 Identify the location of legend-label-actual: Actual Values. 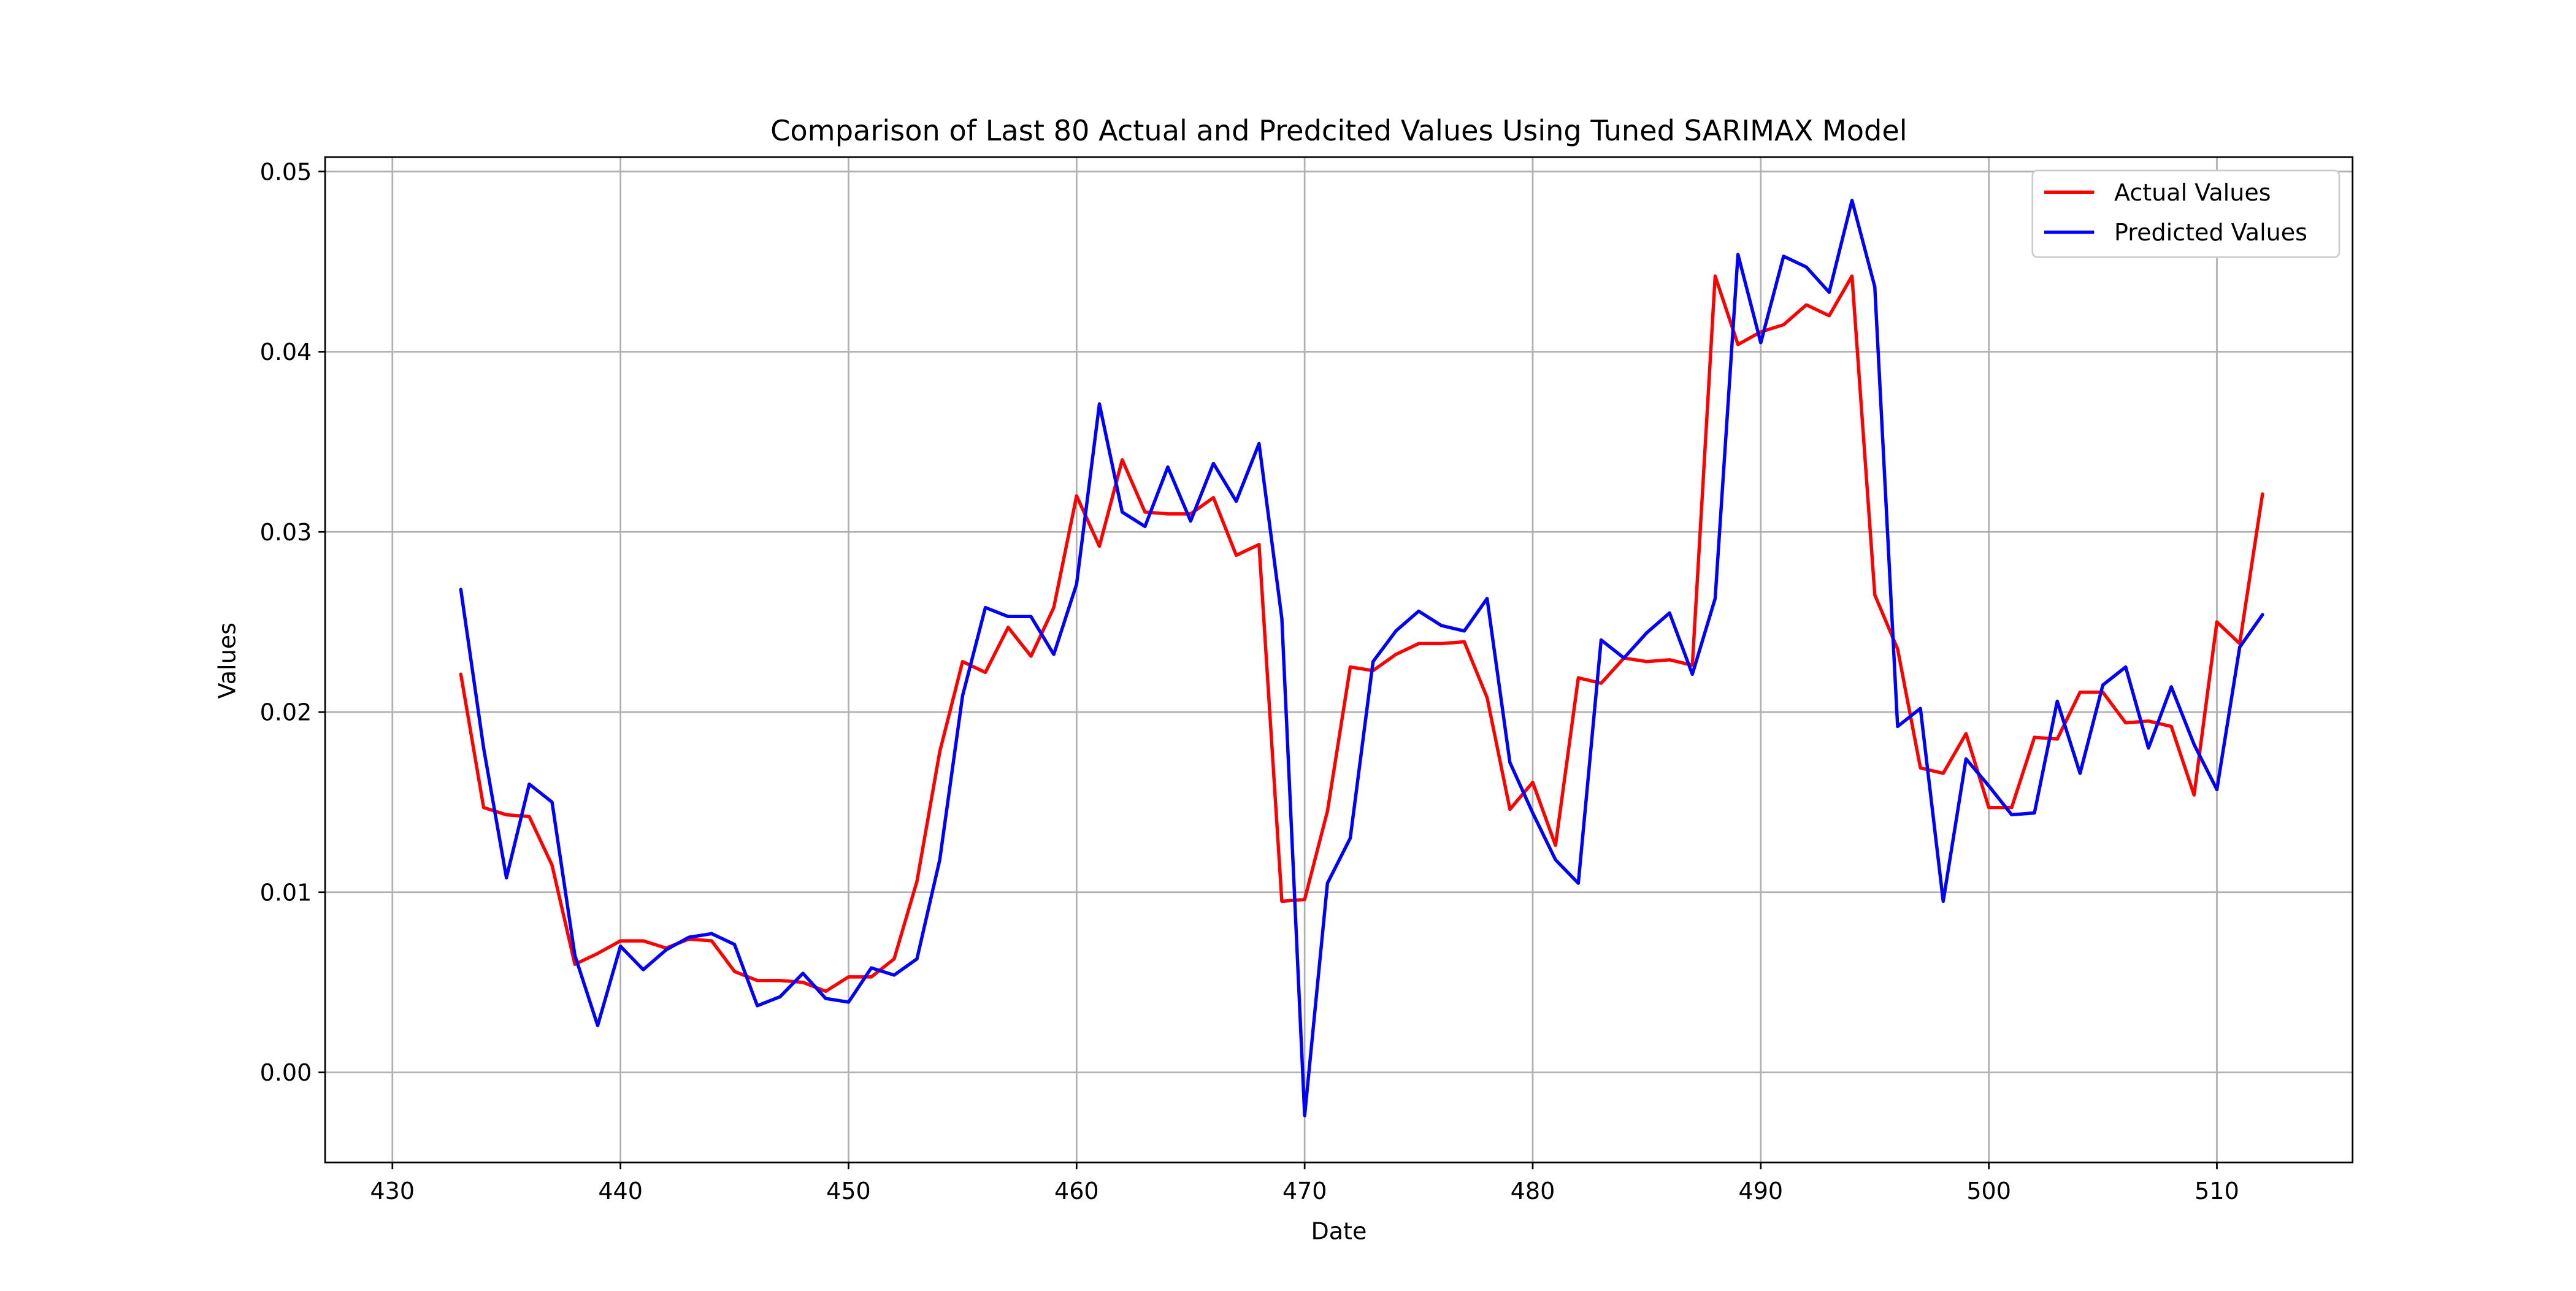
(2192, 192).